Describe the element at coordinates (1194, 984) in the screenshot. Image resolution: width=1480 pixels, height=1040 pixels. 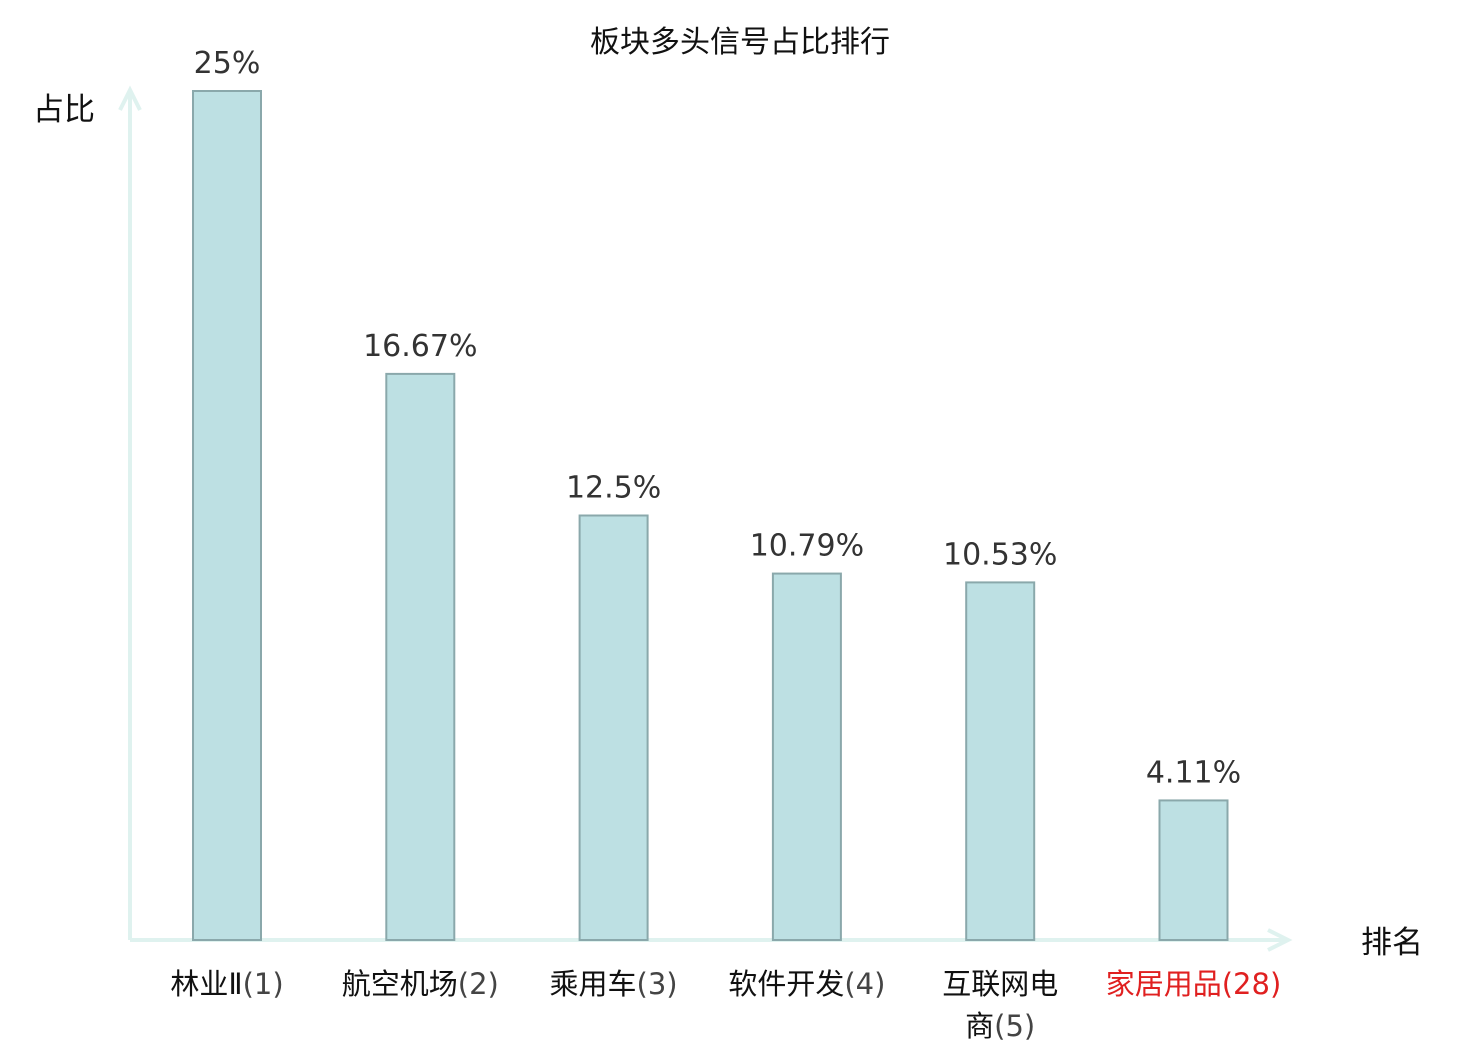
I see `category-label: 家居用品(28)` at that location.